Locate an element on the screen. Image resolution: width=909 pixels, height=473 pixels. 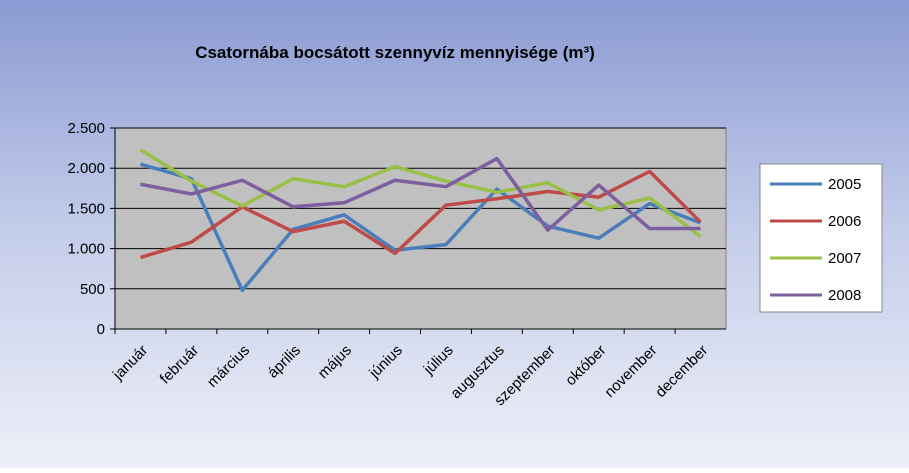
legend-label: 2007 is located at coordinates (844, 258).